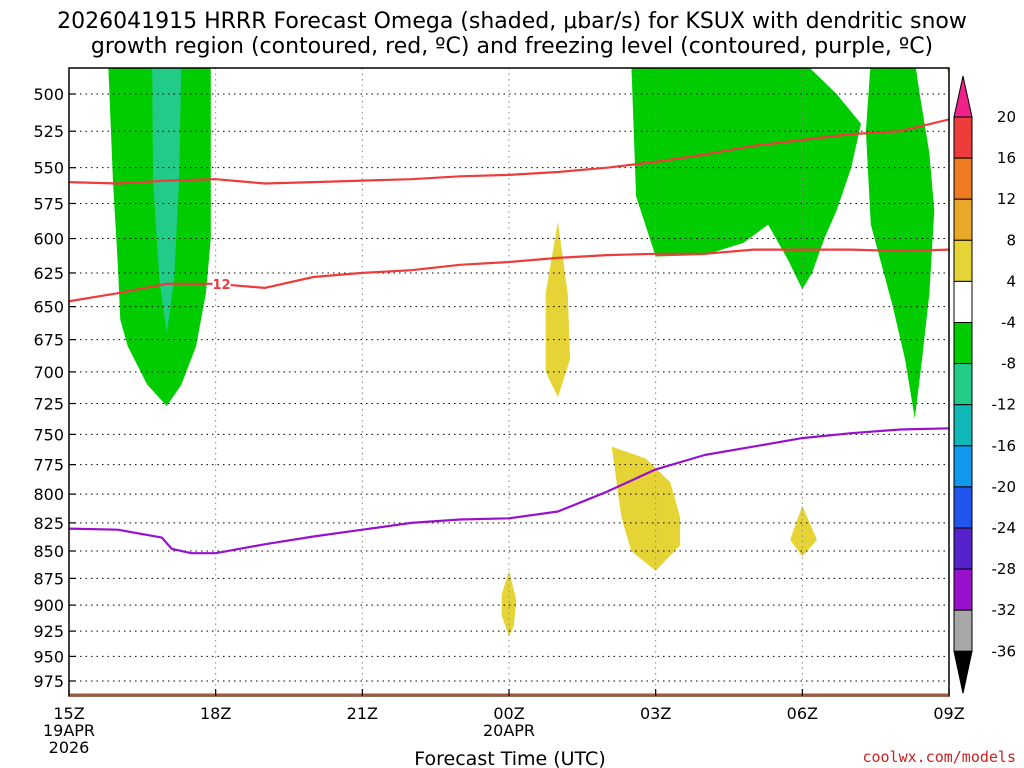  I want to click on x-tick-label: 18Z, so click(215, 713).